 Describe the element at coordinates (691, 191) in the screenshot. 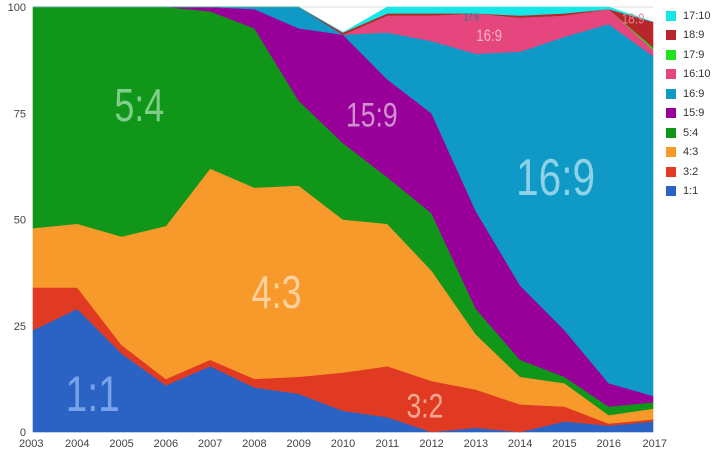

I see `legend-label: 1:1` at that location.